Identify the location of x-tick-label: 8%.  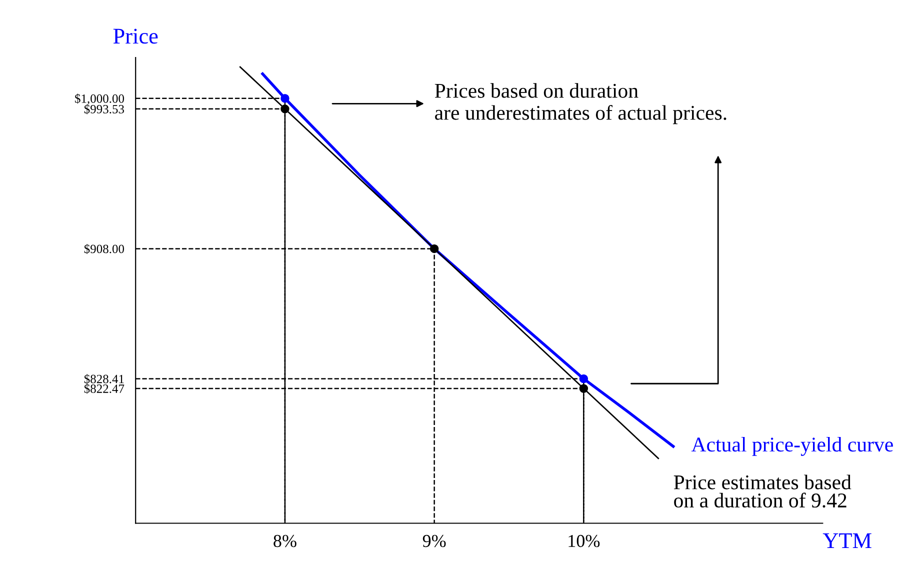
(285, 541).